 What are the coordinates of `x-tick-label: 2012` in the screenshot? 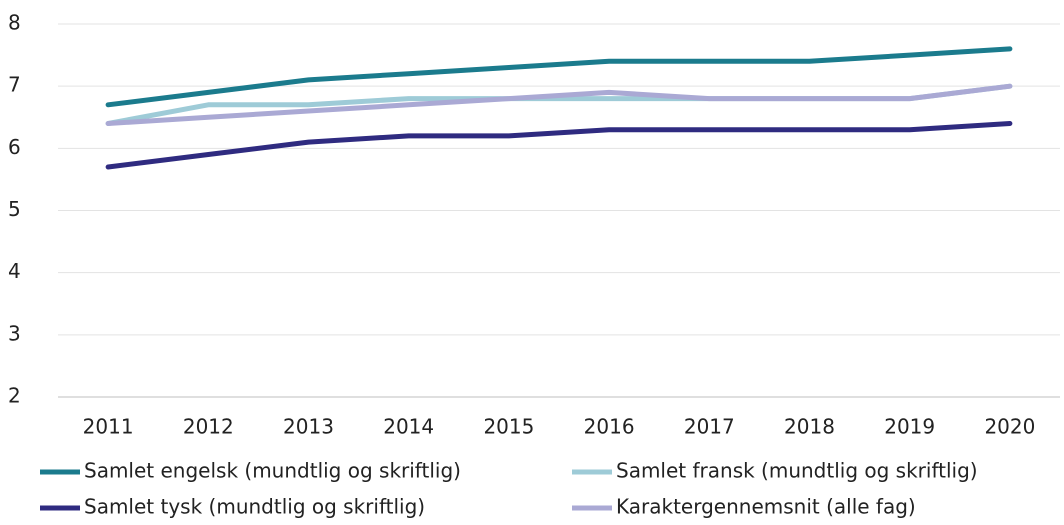 It's located at (208, 427).